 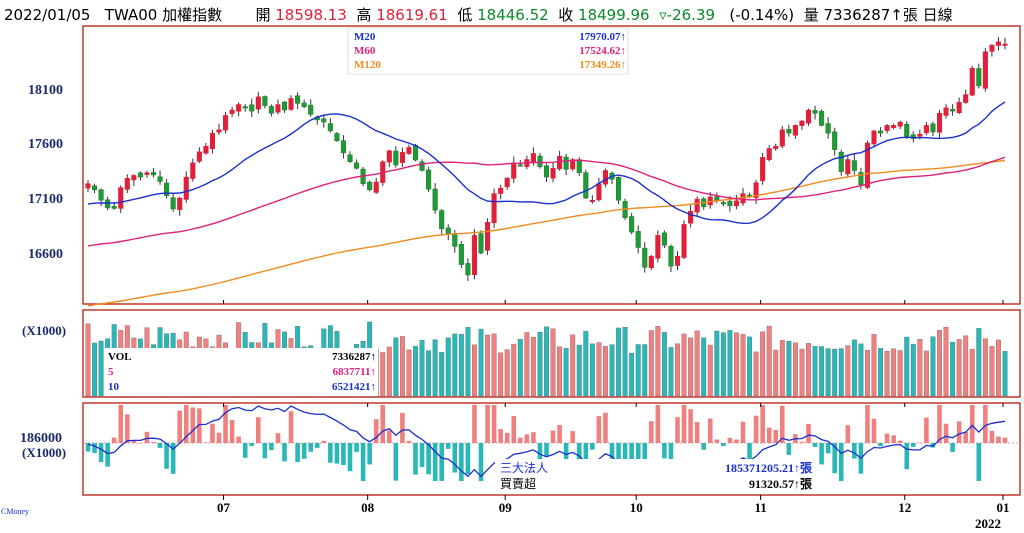 I want to click on volume-value: 7336287↑張, so click(x=870, y=15).